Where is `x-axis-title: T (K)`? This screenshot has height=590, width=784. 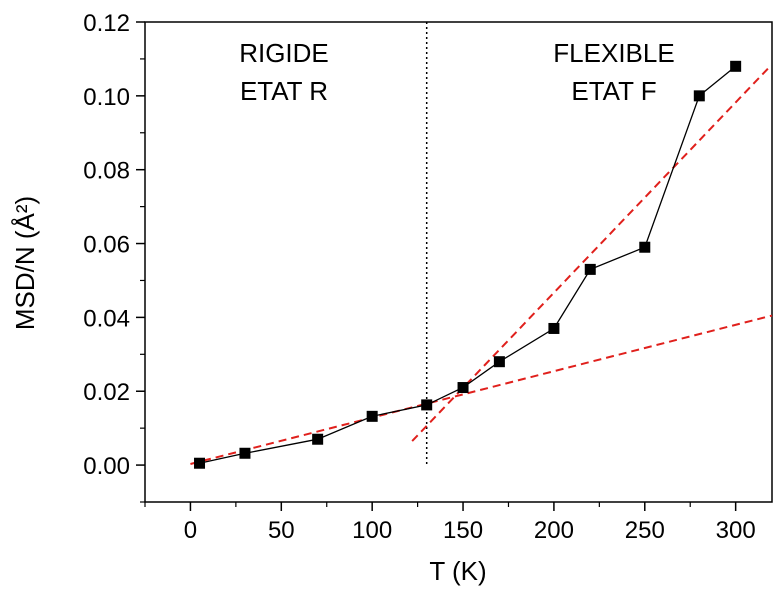 x-axis-title: T (K) is located at coordinates (457, 571).